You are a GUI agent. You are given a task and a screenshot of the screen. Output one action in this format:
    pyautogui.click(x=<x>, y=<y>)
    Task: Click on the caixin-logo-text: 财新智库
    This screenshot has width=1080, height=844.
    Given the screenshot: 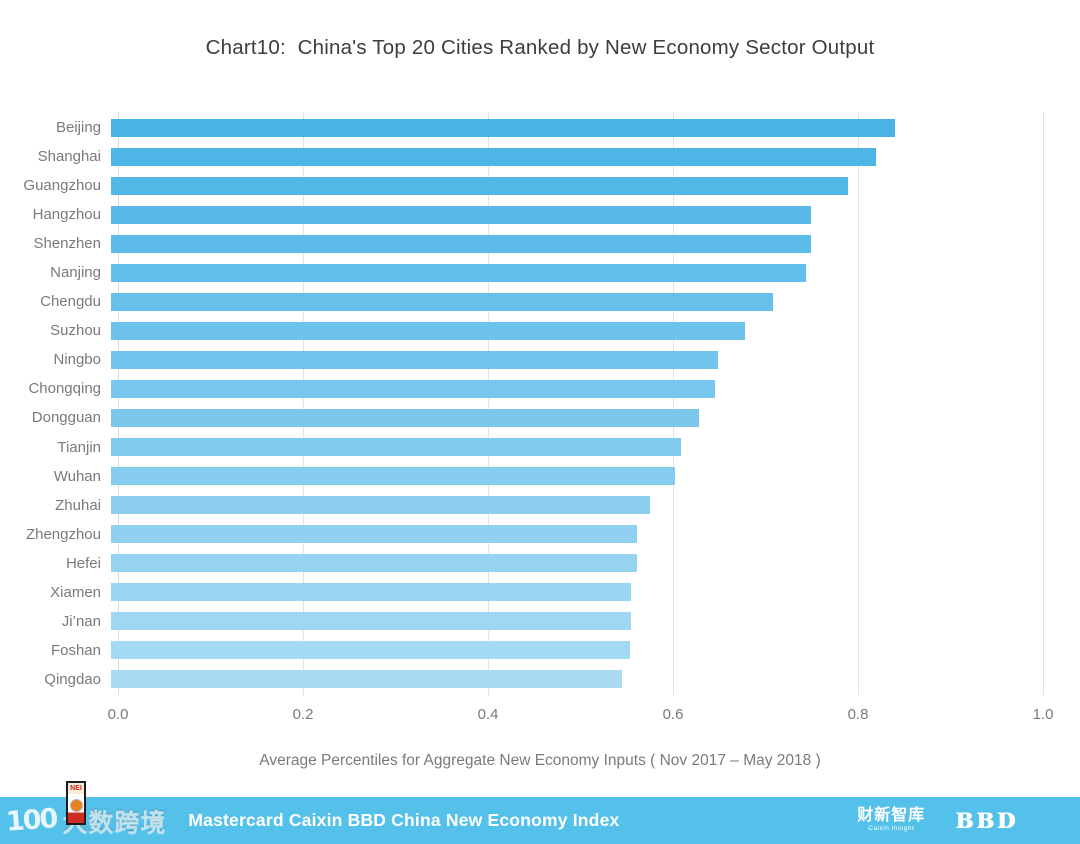 What is the action you would take?
    pyautogui.click(x=891, y=816)
    